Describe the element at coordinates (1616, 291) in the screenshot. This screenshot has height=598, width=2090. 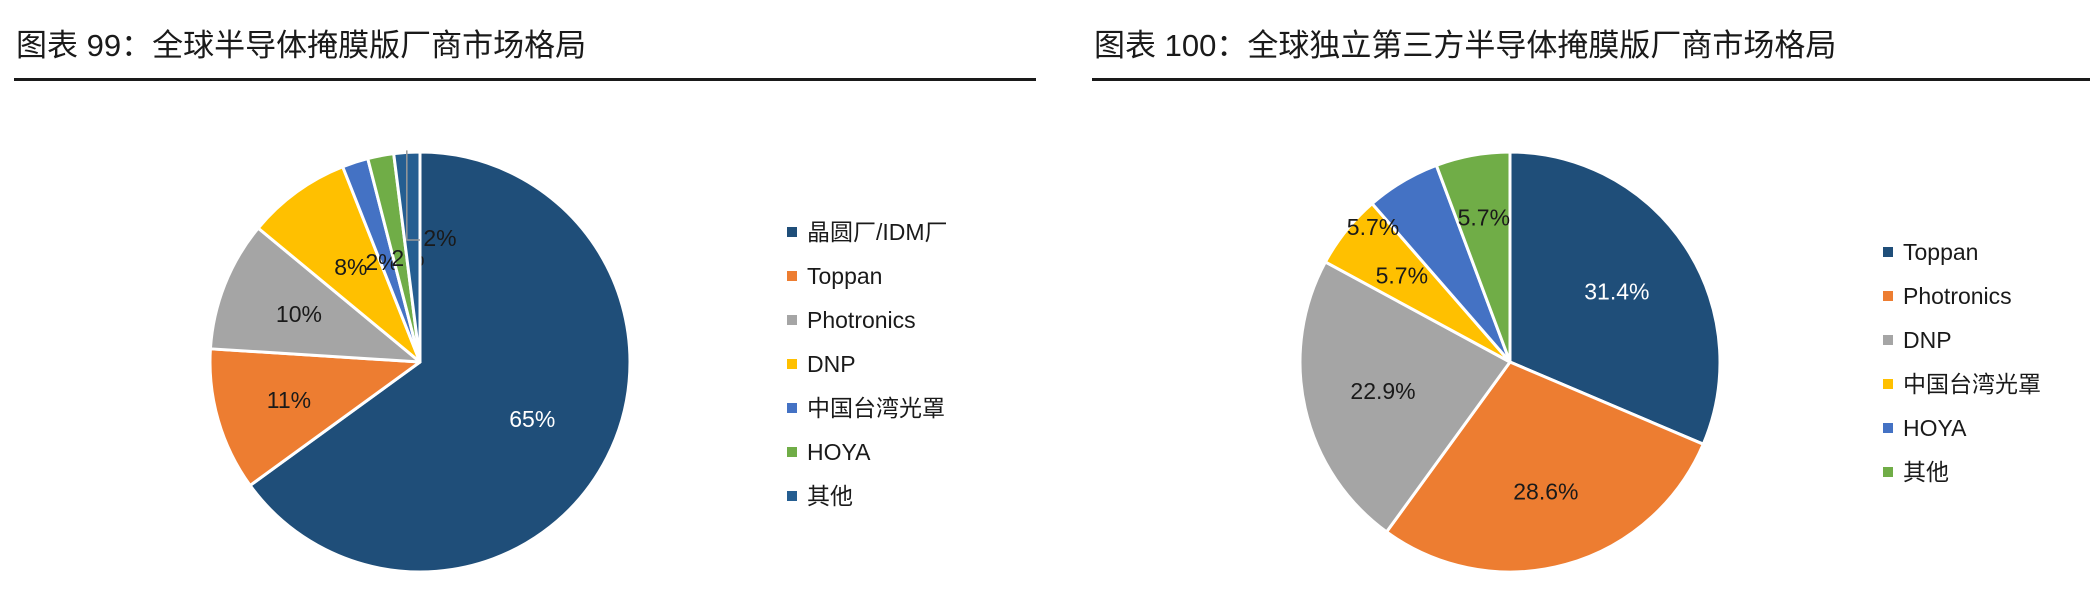
I see `slice-data-label: 31.4%` at that location.